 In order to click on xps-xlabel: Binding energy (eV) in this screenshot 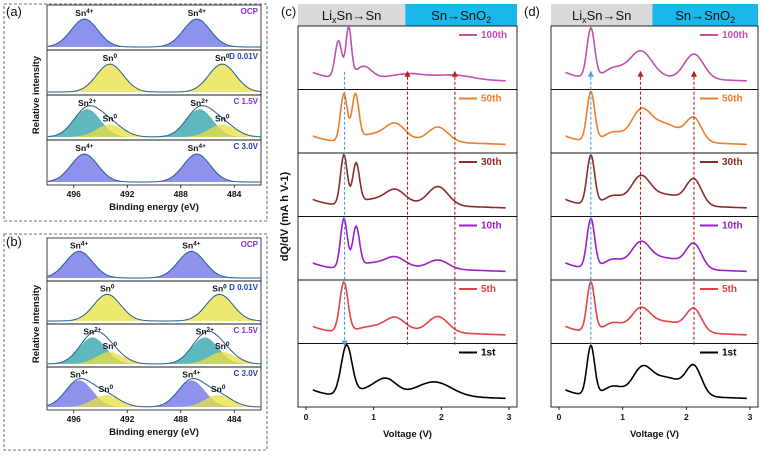, I will do `click(154, 432)`.